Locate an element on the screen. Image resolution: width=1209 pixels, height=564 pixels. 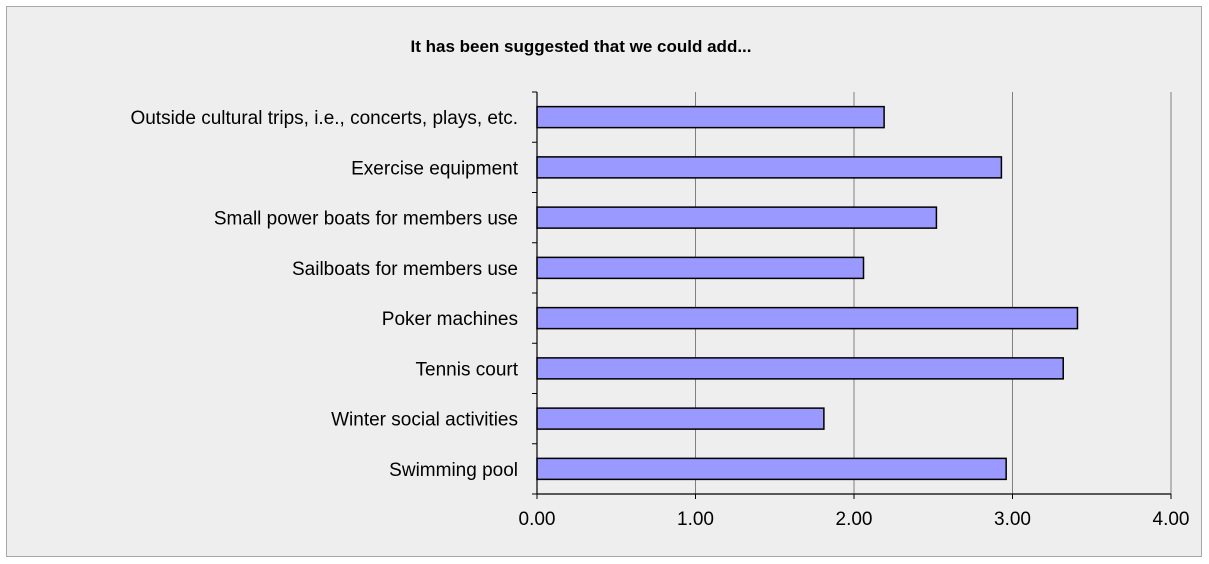
x-tick-labels: 0.00 1.00 2.00 3.00 4.00 is located at coordinates (854, 519).